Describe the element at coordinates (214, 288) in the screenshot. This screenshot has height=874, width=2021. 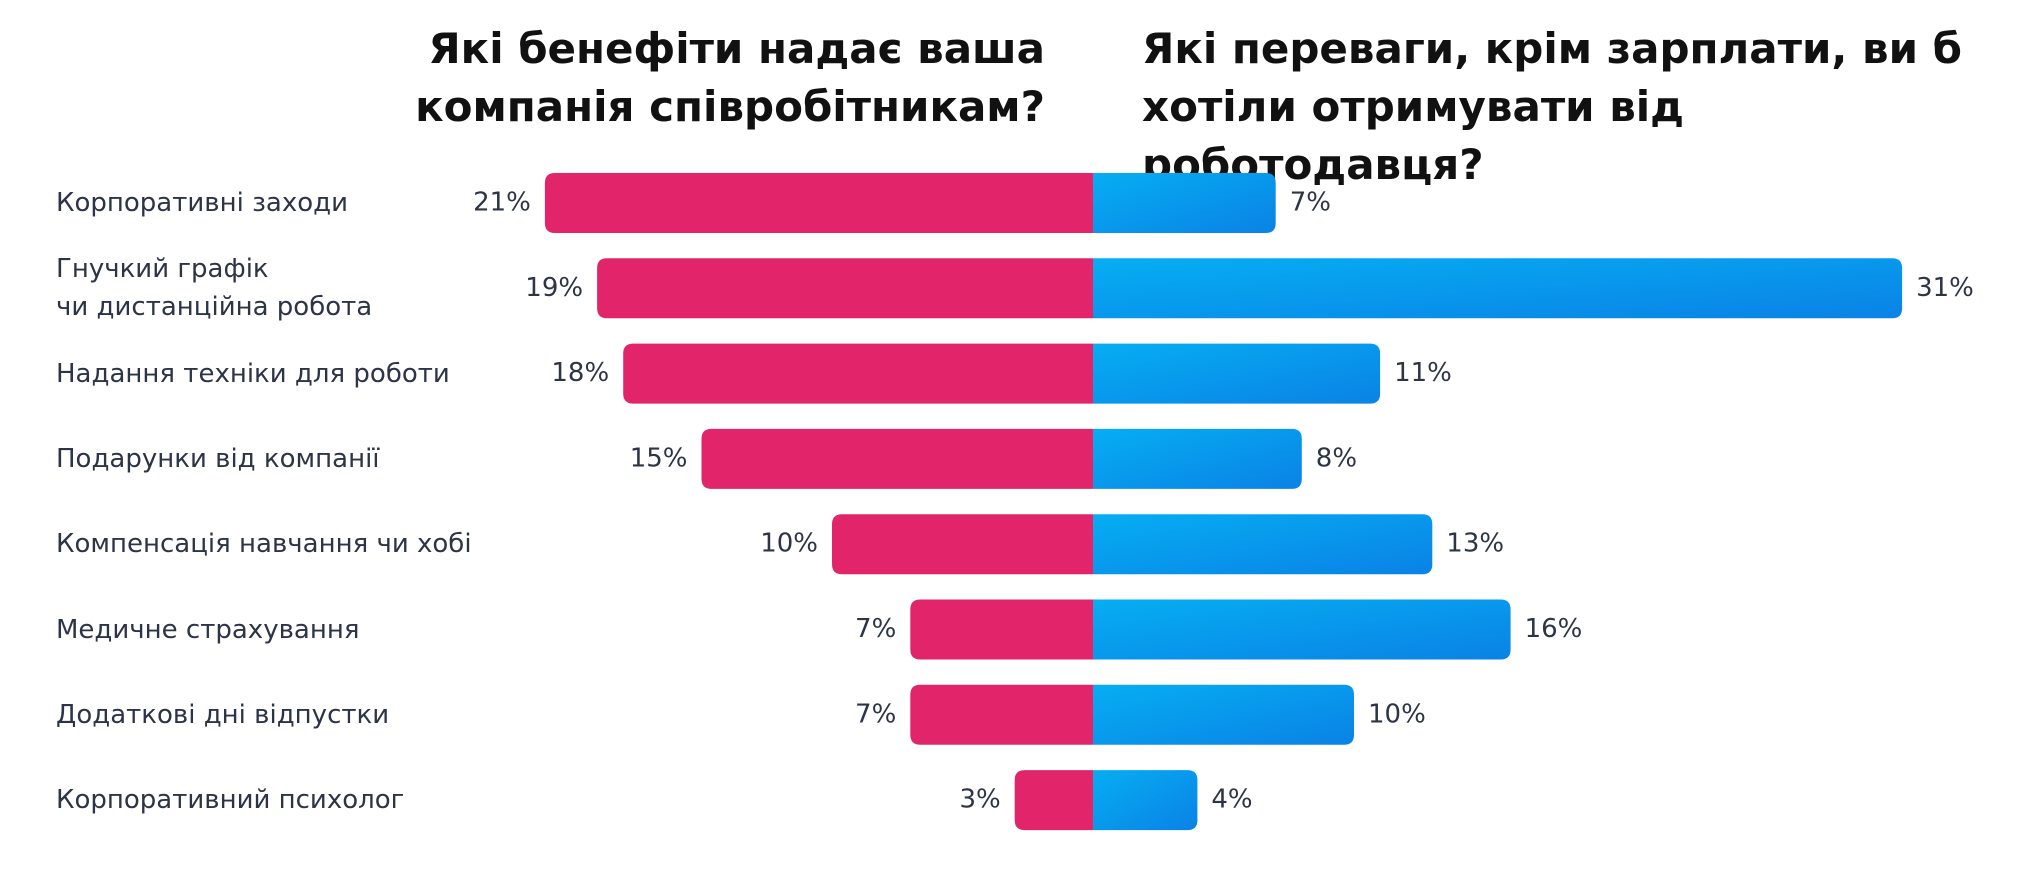
I see `category-label: Гнучкий графік чи дистанційна робота` at that location.